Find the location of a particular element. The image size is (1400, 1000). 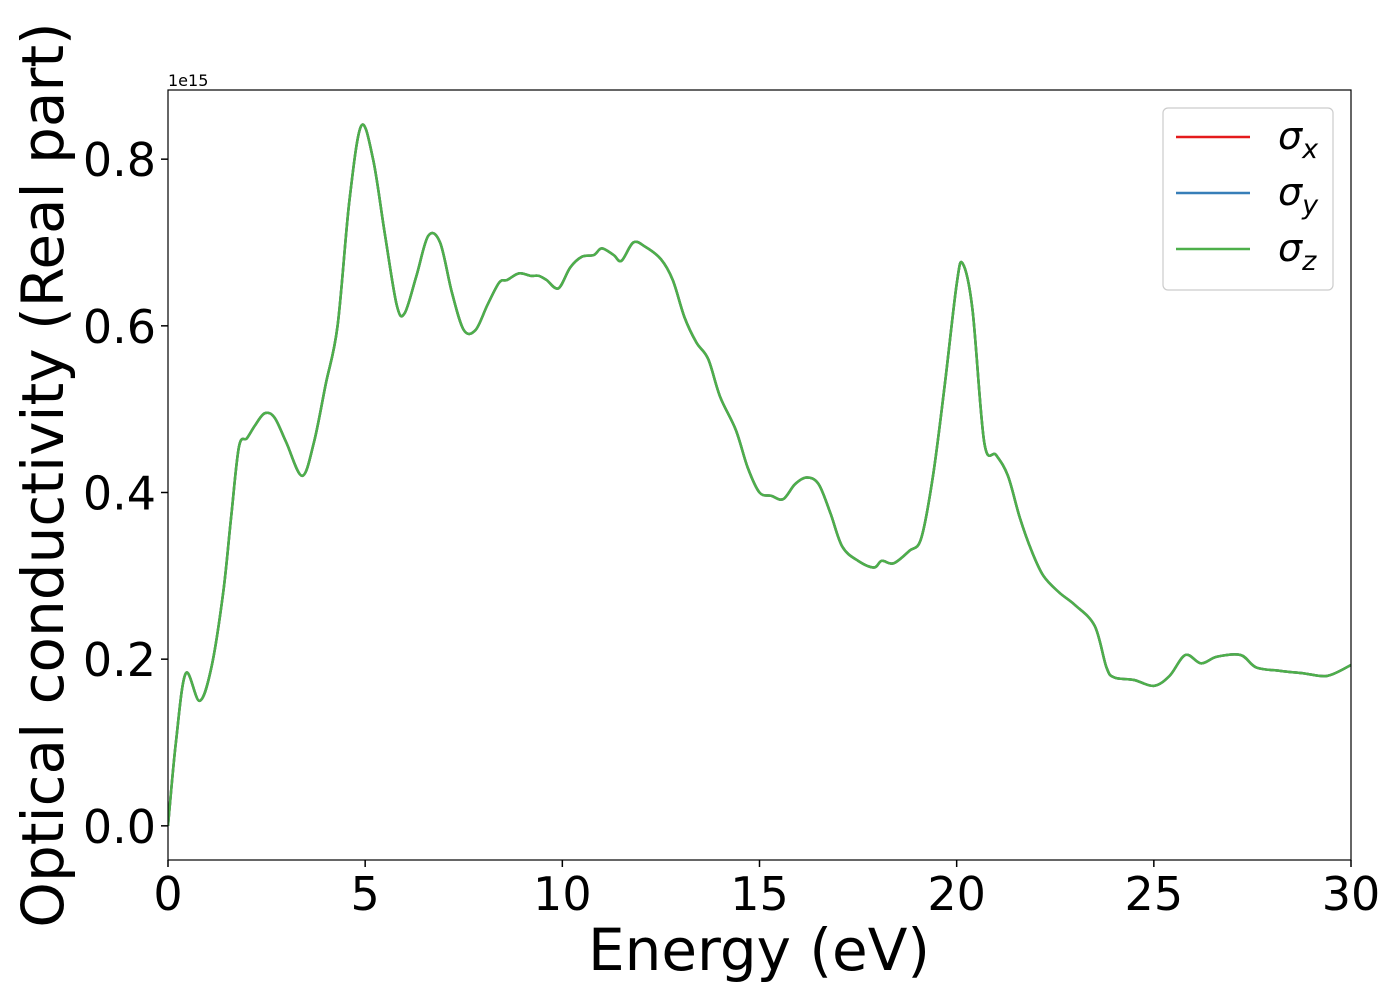

legend-label: σz is located at coordinates (1297, 251).